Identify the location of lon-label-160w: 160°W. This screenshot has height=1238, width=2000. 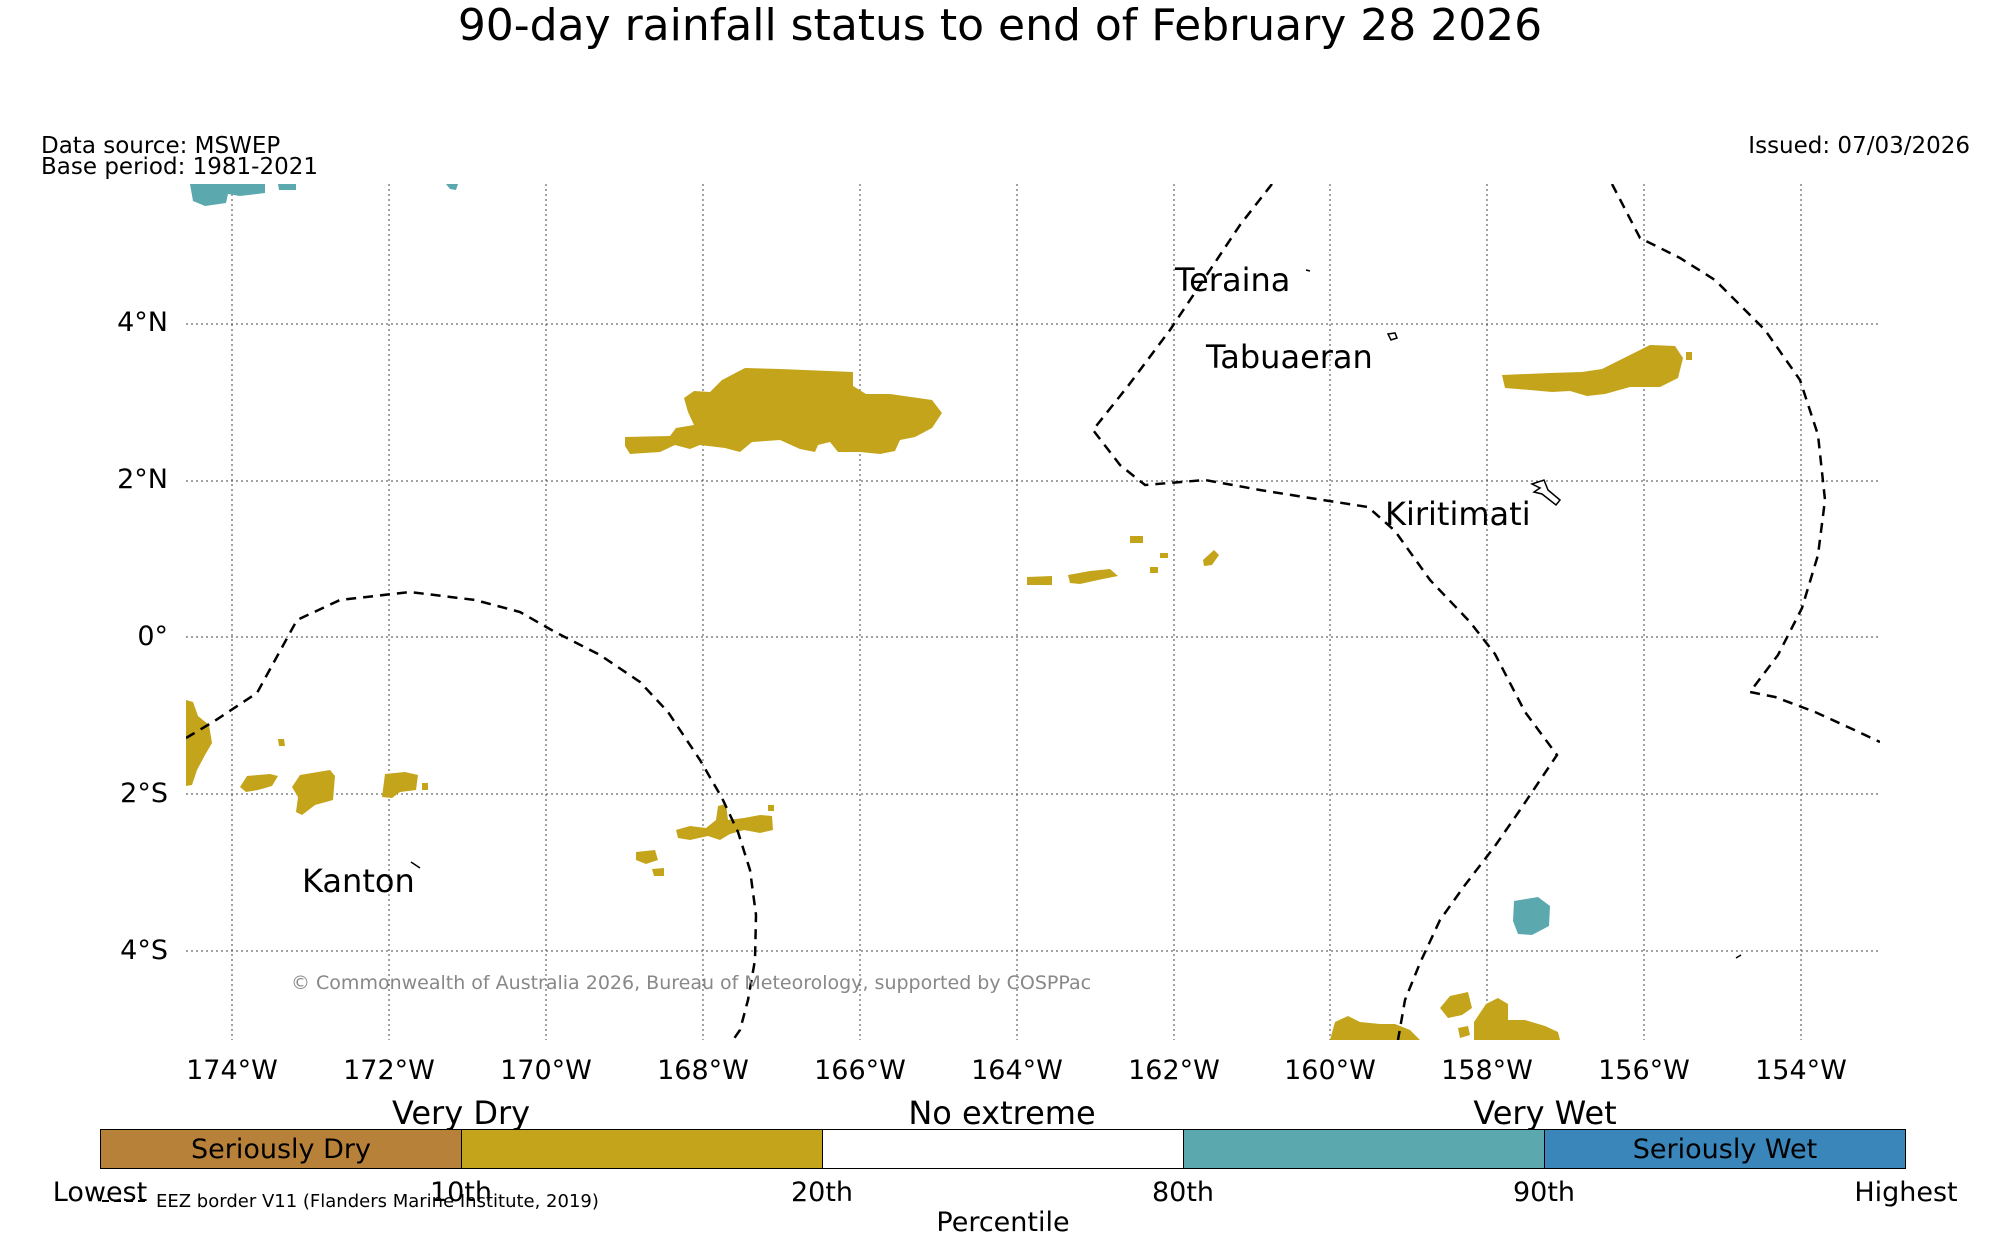
(1330, 1070).